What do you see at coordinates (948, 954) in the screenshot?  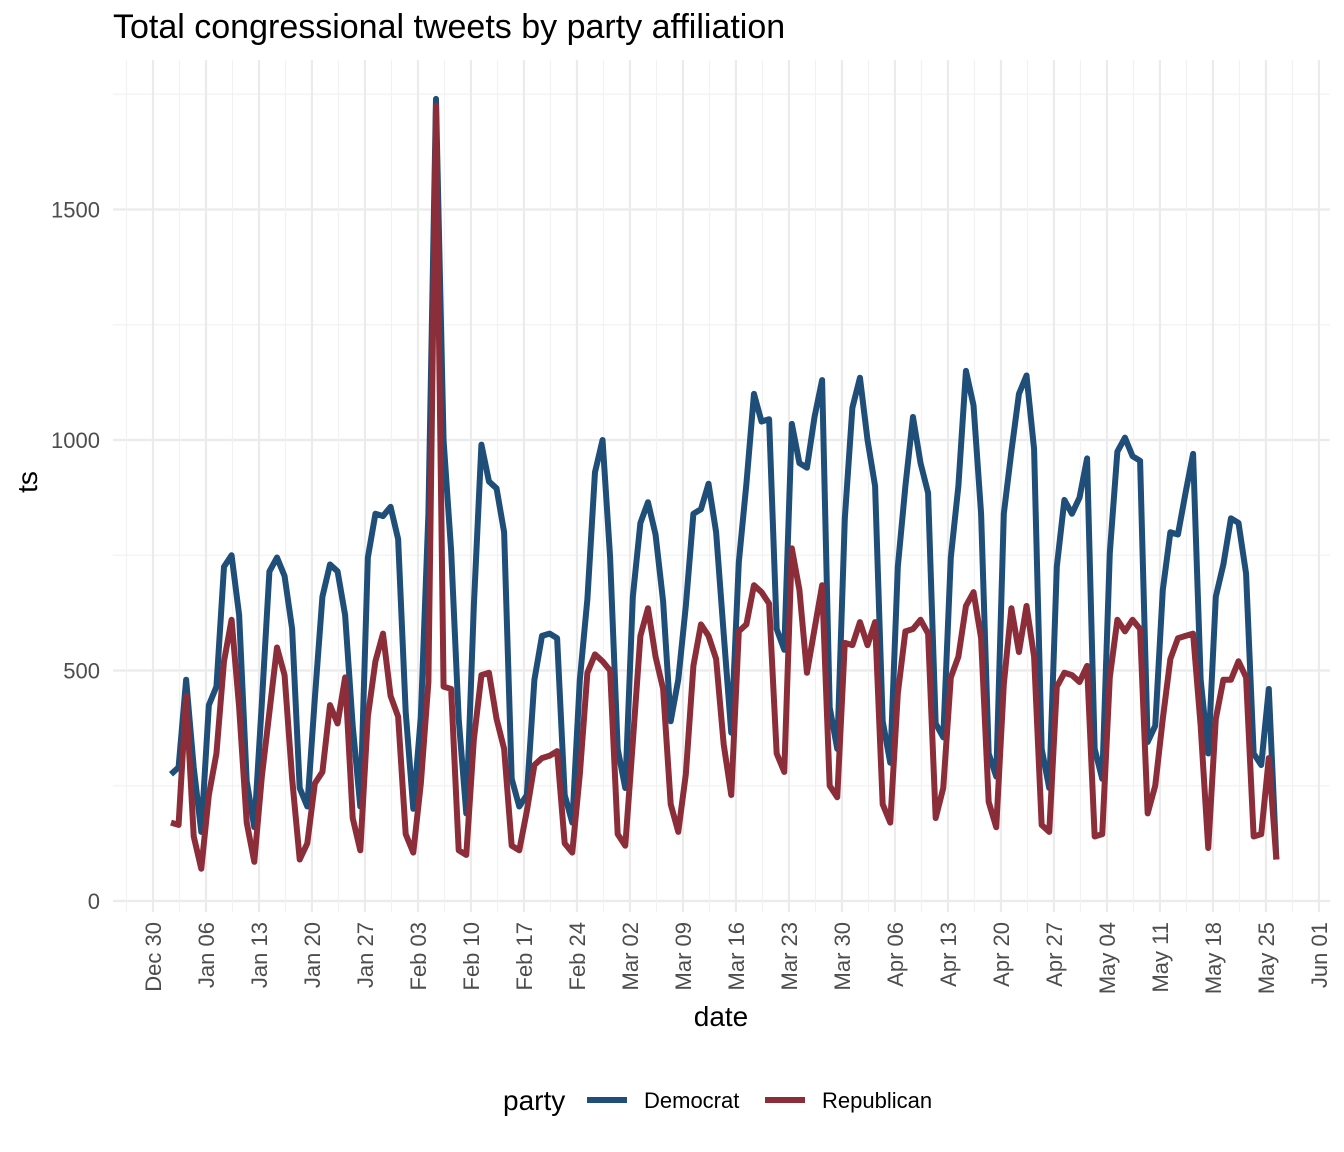 I see `x-tick-label: Apr 13` at bounding box center [948, 954].